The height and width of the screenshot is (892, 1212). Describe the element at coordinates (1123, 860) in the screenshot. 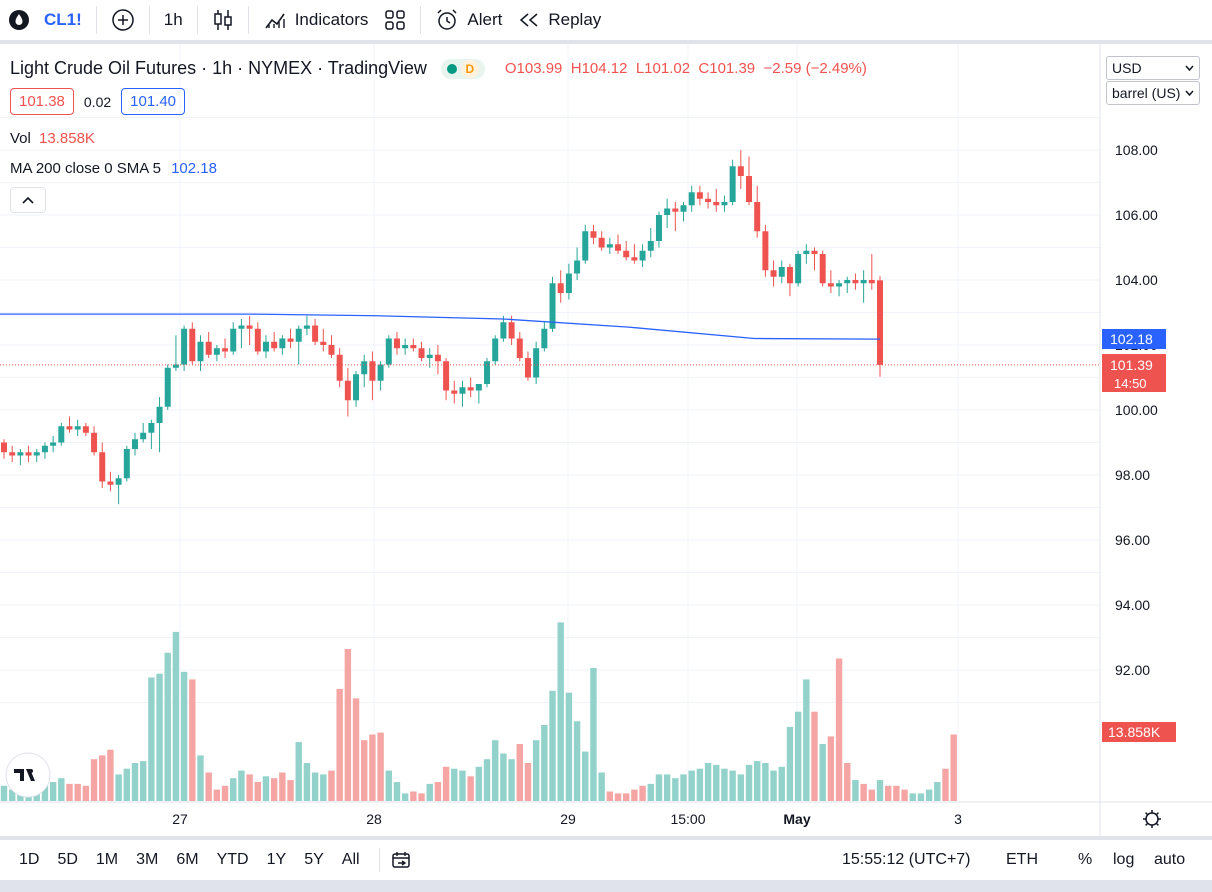

I see `log-toggle: log` at that location.